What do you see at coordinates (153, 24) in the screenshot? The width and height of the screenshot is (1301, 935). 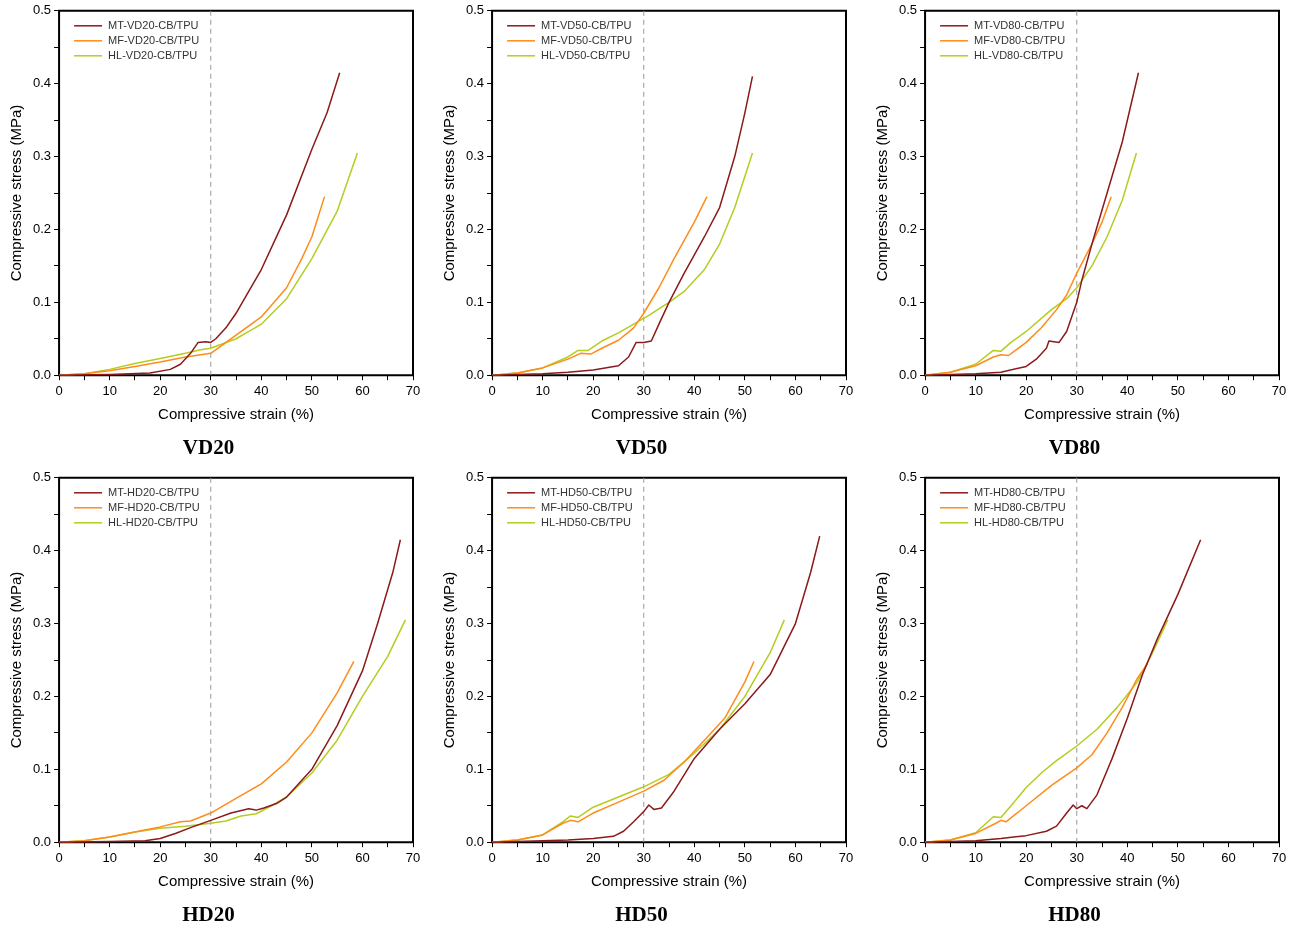 I see `legend-label: MT-VD20-CB/TPU` at bounding box center [153, 24].